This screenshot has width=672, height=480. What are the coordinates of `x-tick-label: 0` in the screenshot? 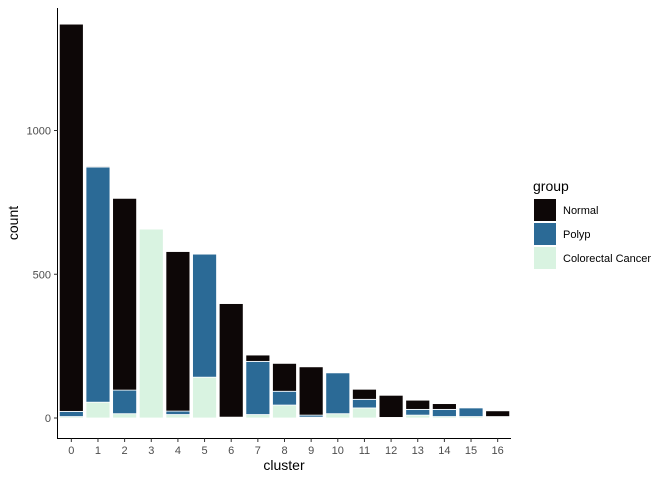 It's located at (71, 451).